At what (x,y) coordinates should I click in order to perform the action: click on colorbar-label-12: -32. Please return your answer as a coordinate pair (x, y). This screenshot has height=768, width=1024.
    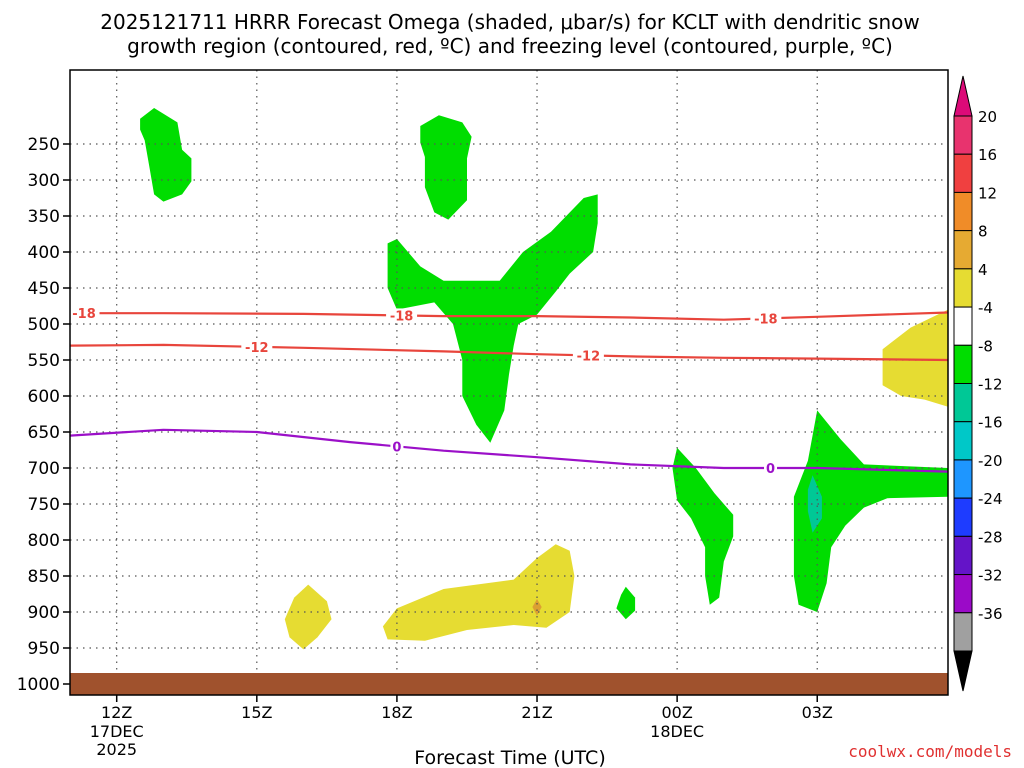
    Looking at the image, I should click on (990, 576).